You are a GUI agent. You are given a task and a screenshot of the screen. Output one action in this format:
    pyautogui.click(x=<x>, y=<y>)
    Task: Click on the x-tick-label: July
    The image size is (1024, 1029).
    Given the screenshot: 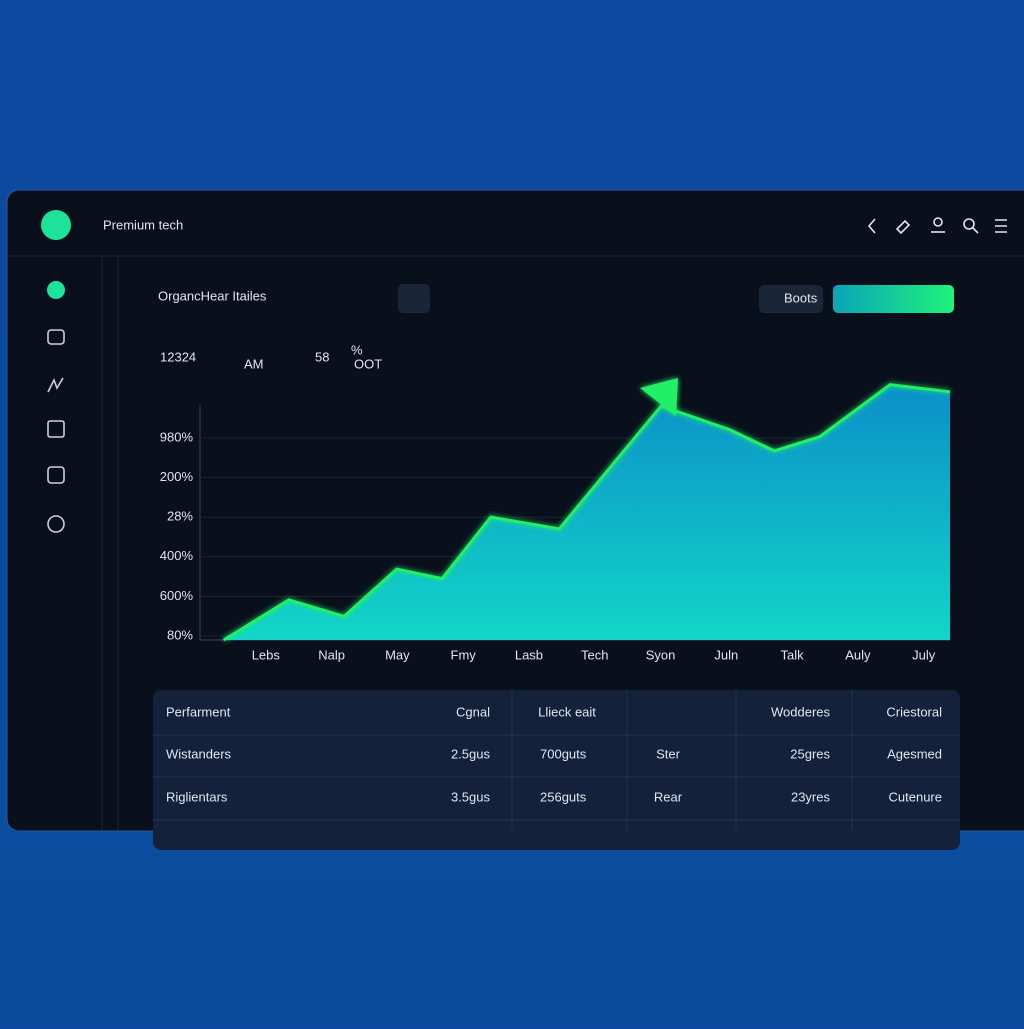 What is the action you would take?
    pyautogui.click(x=924, y=654)
    